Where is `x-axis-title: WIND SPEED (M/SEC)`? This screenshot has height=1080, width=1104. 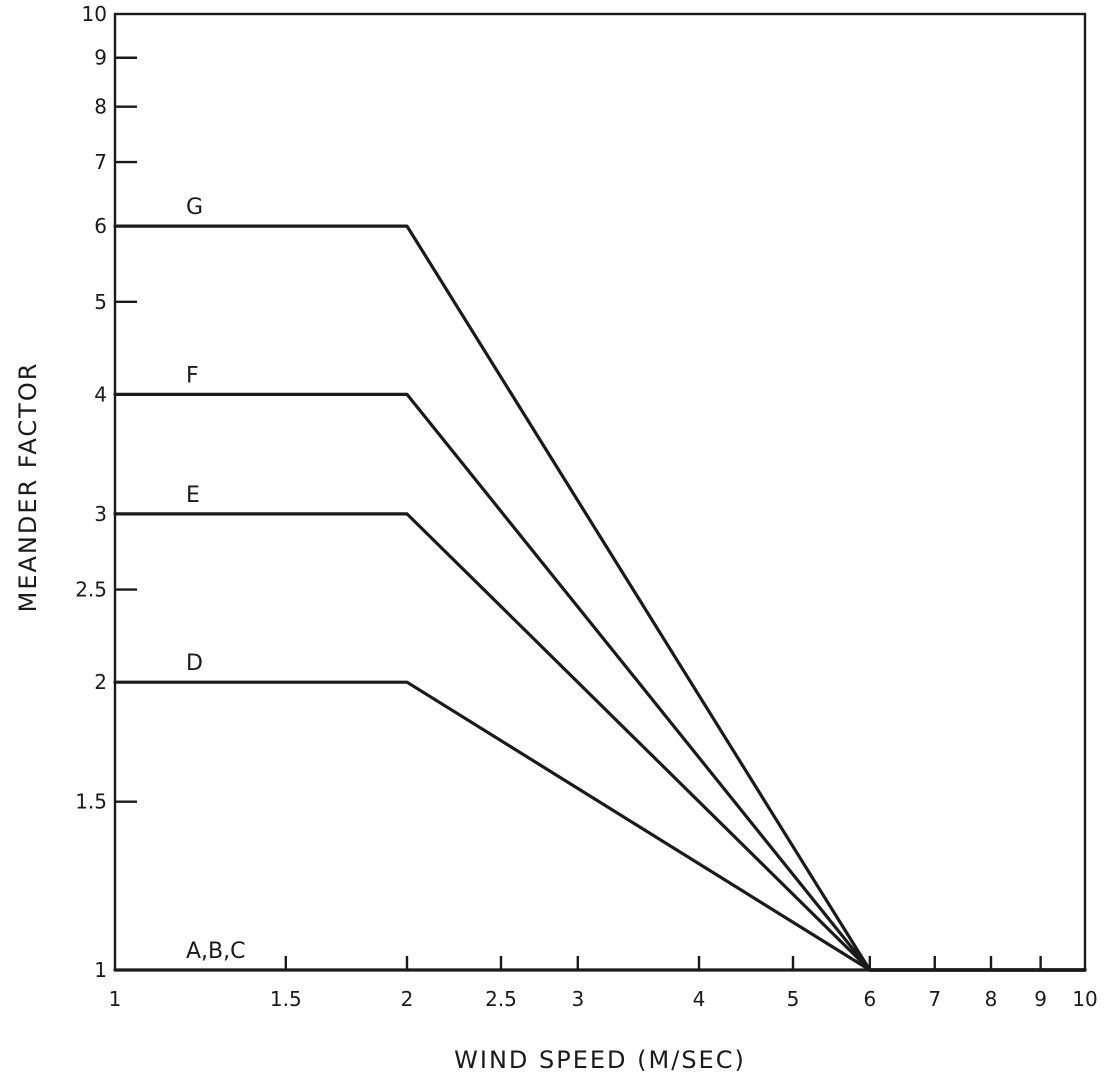
x-axis-title: WIND SPEED (M/SEC) is located at coordinates (600, 1060).